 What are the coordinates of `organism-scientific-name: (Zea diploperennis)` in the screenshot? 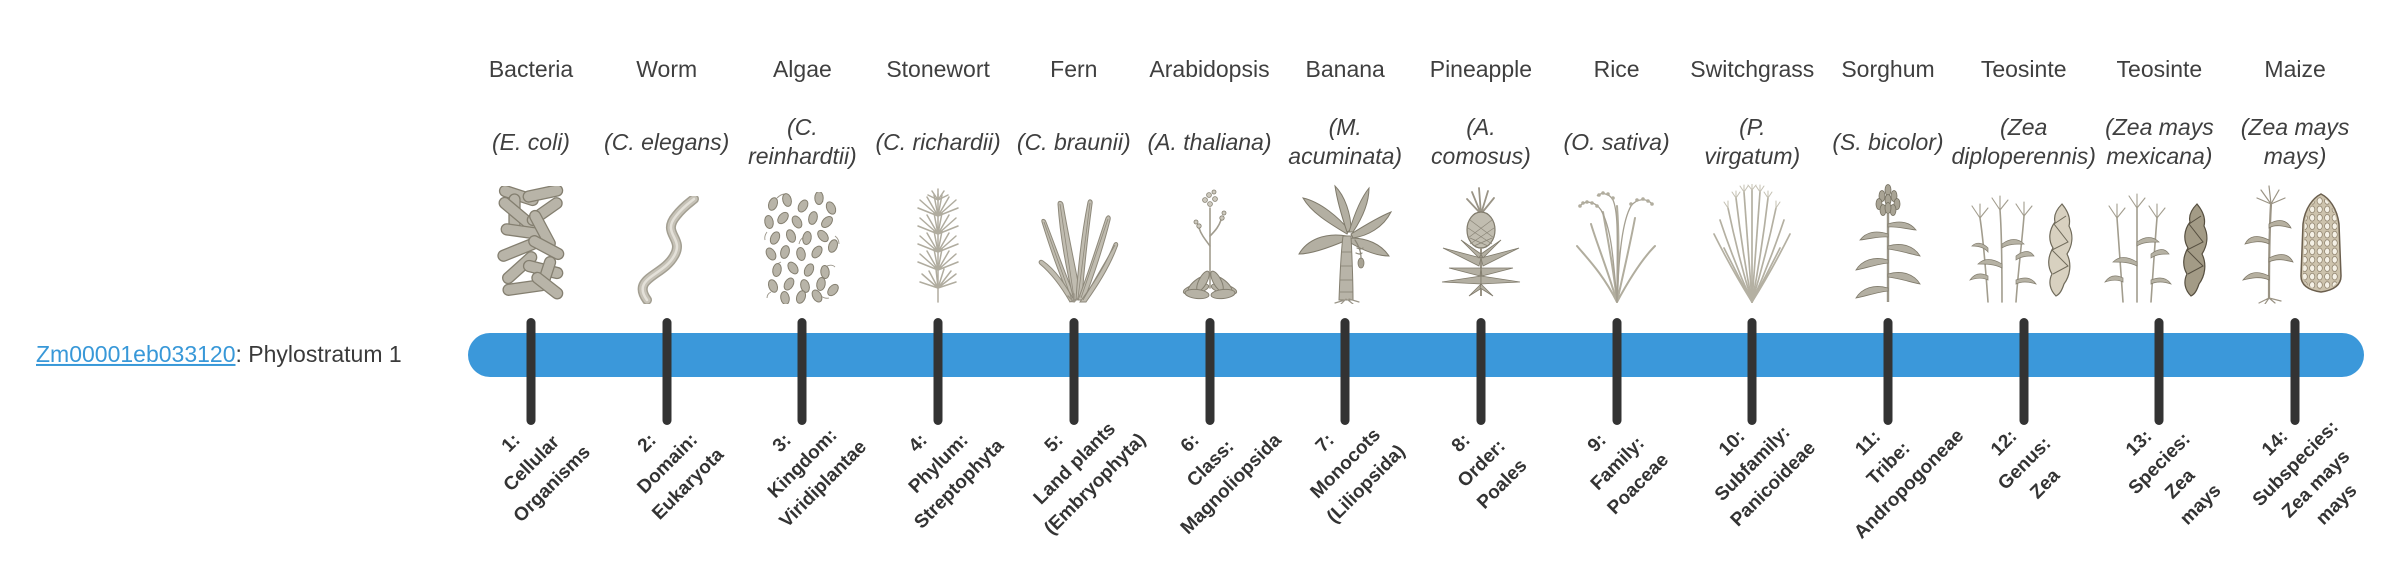 It's located at (2023, 141).